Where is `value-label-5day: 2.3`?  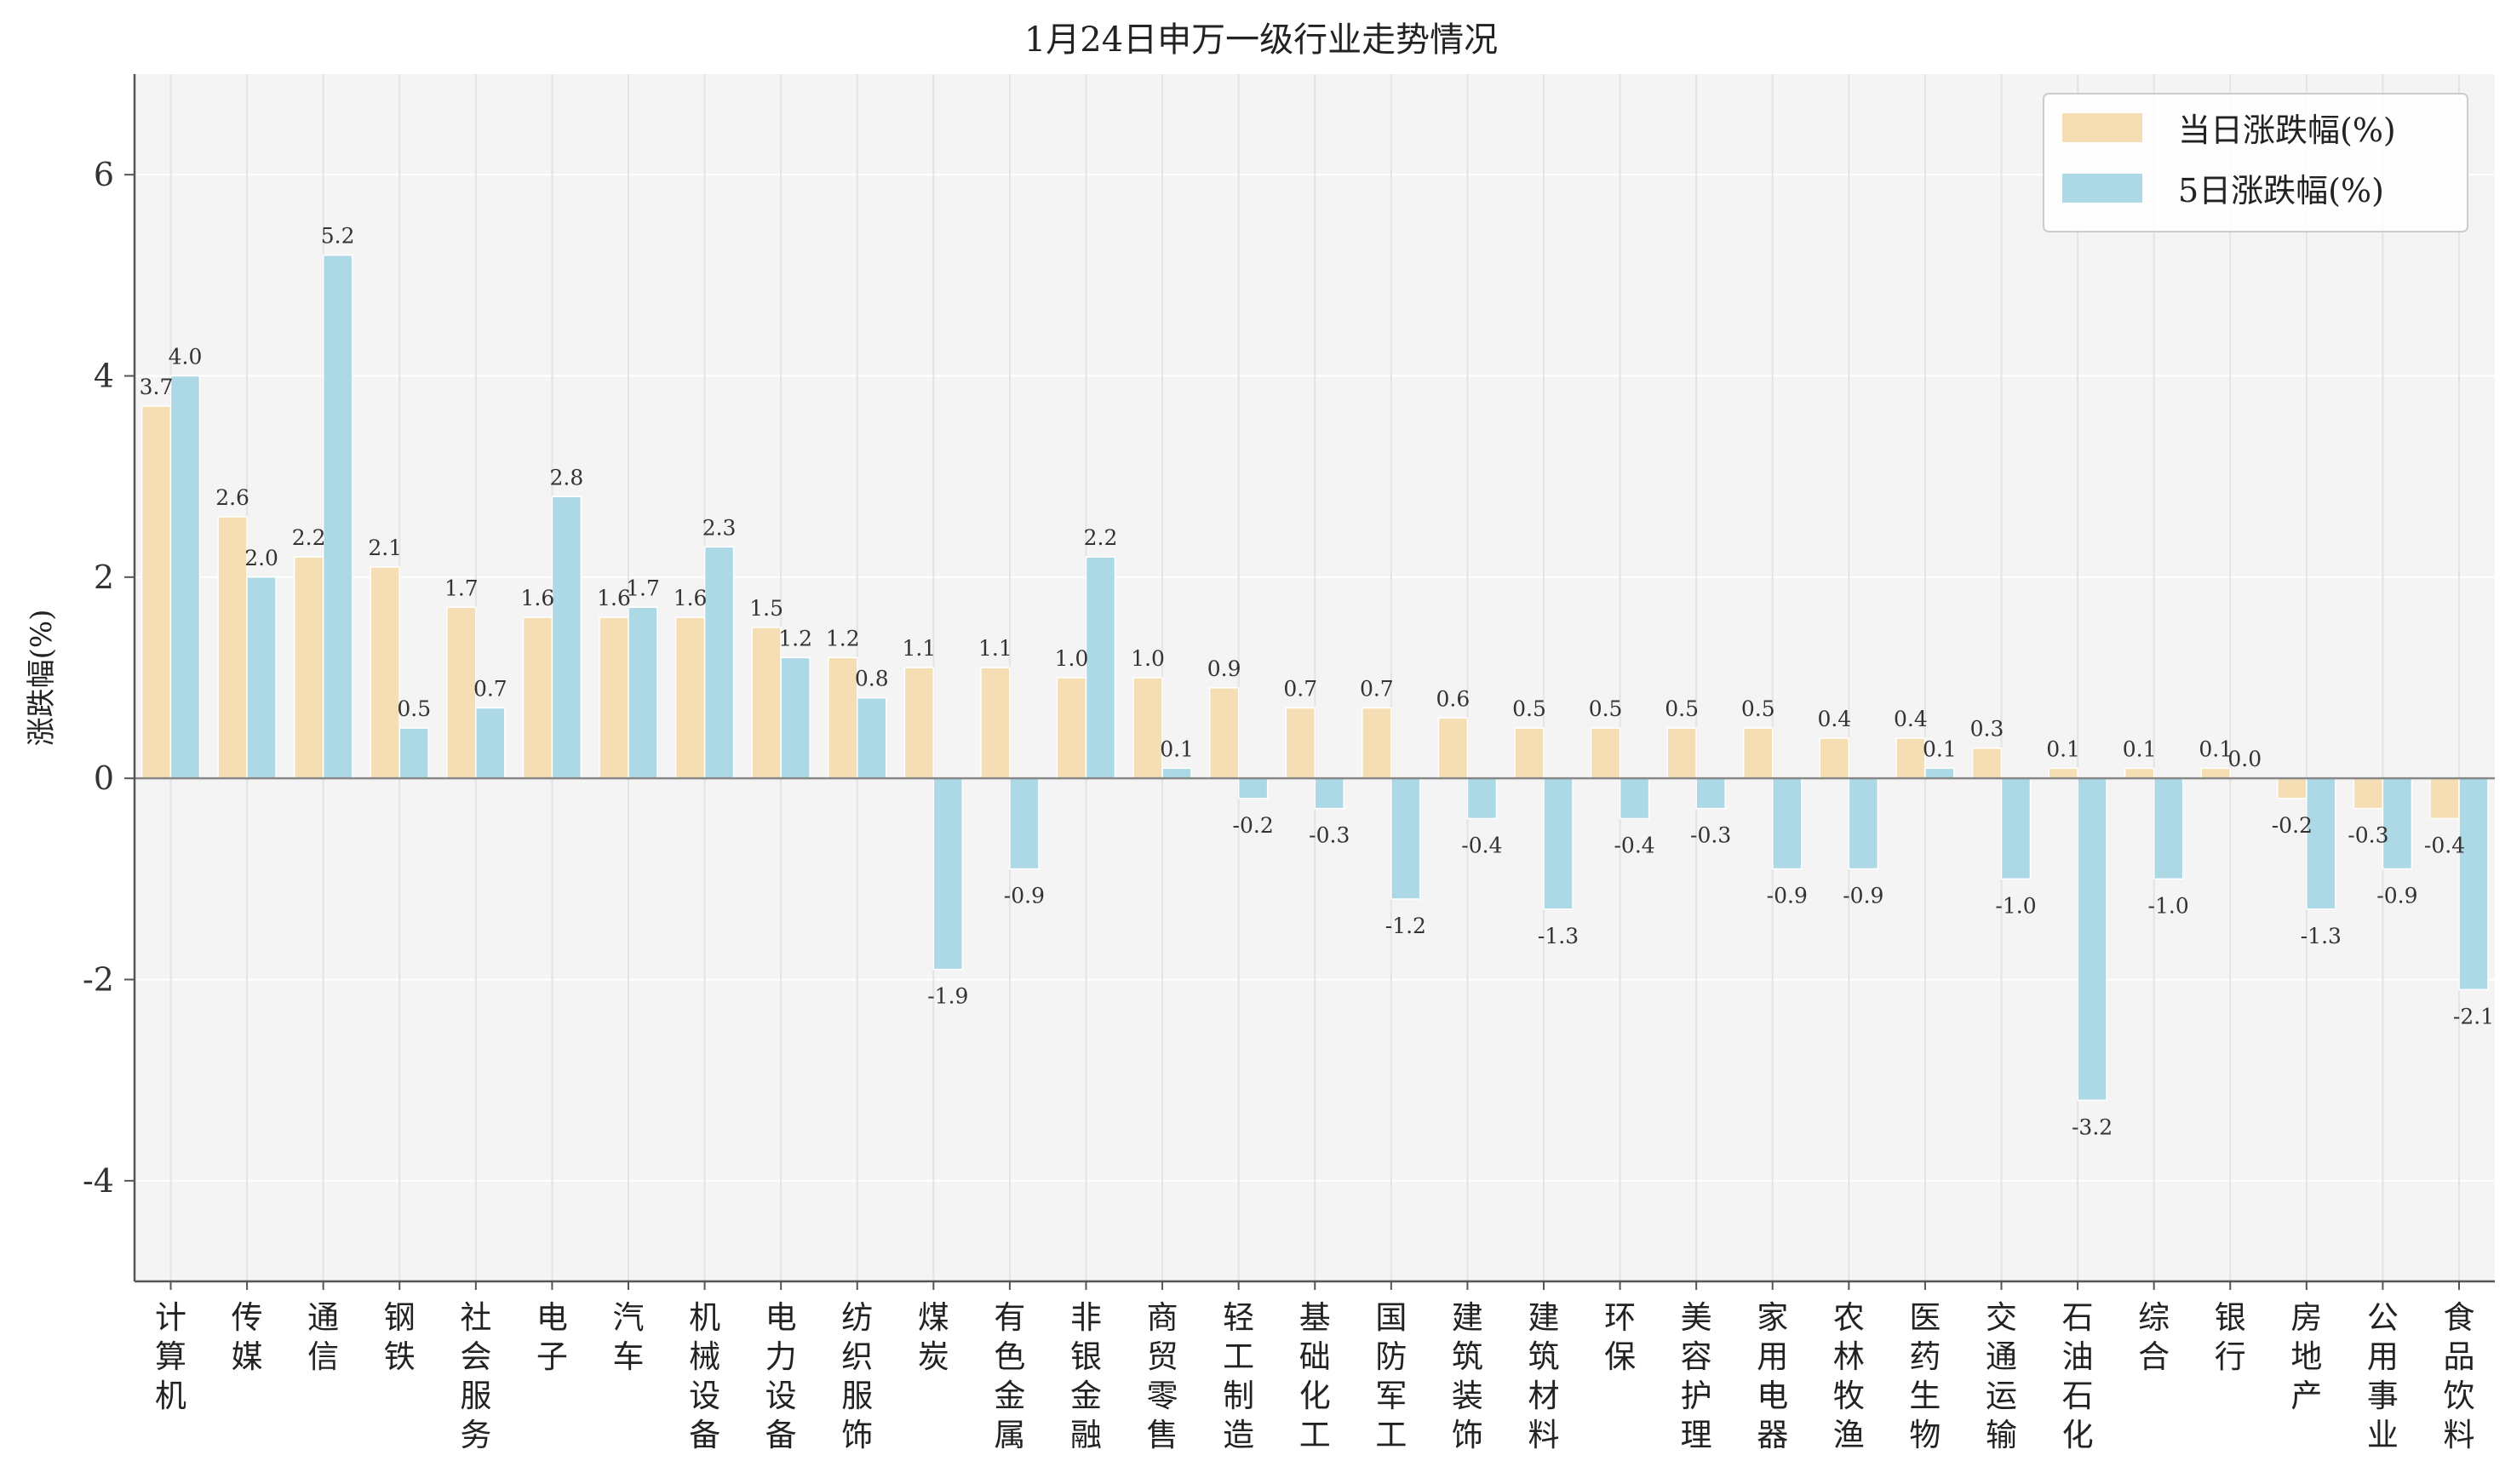
value-label-5day: 2.3 is located at coordinates (719, 528).